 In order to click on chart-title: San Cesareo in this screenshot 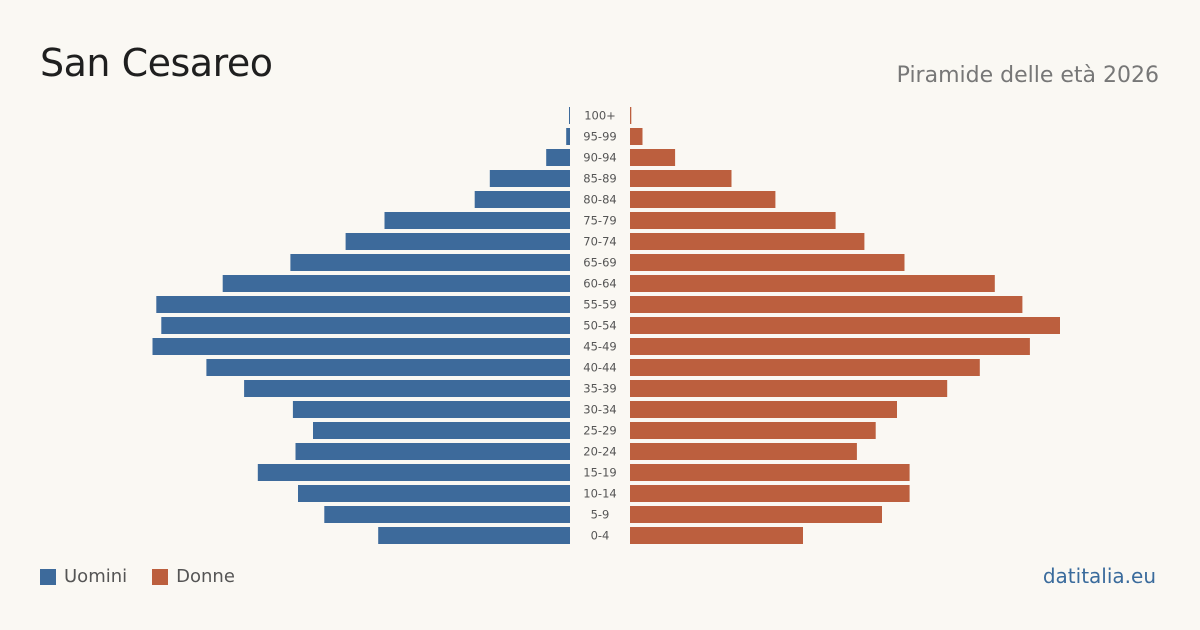, I will do `click(156, 63)`.